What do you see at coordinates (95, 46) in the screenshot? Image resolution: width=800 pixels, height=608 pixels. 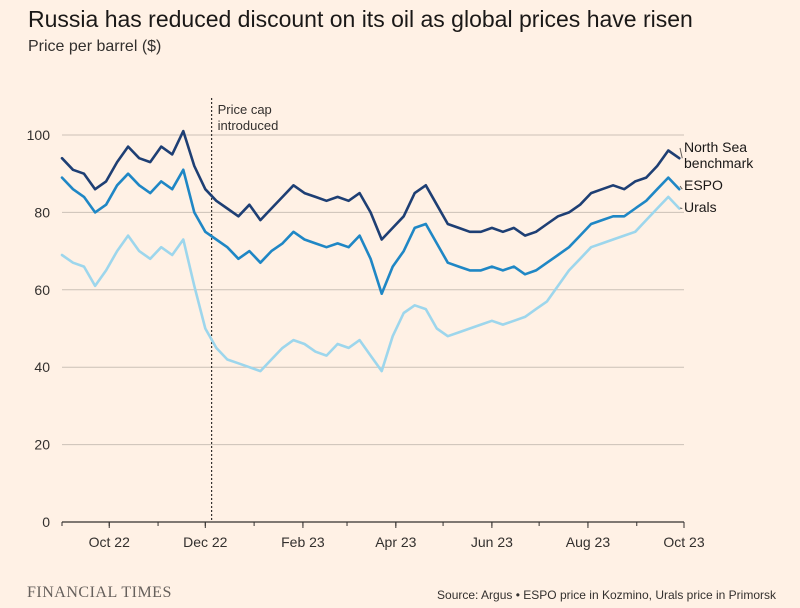 I see `chart-subtitle: Price per barrel ($)` at bounding box center [95, 46].